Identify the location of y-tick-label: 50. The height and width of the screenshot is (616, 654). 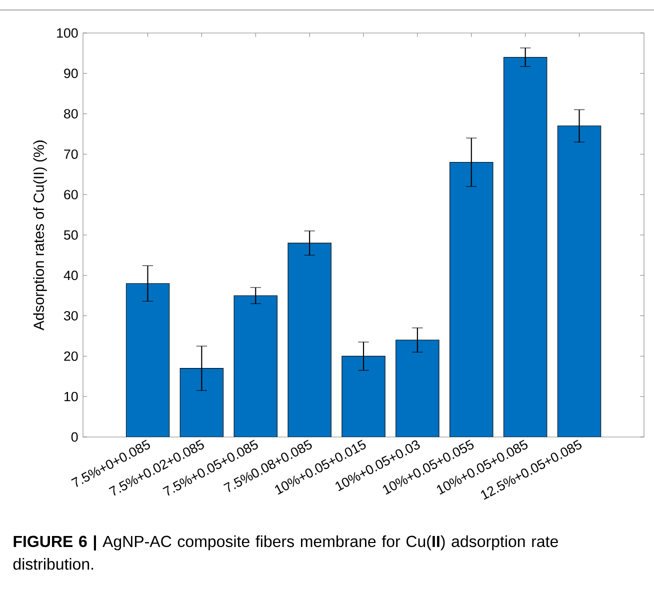
(71, 235).